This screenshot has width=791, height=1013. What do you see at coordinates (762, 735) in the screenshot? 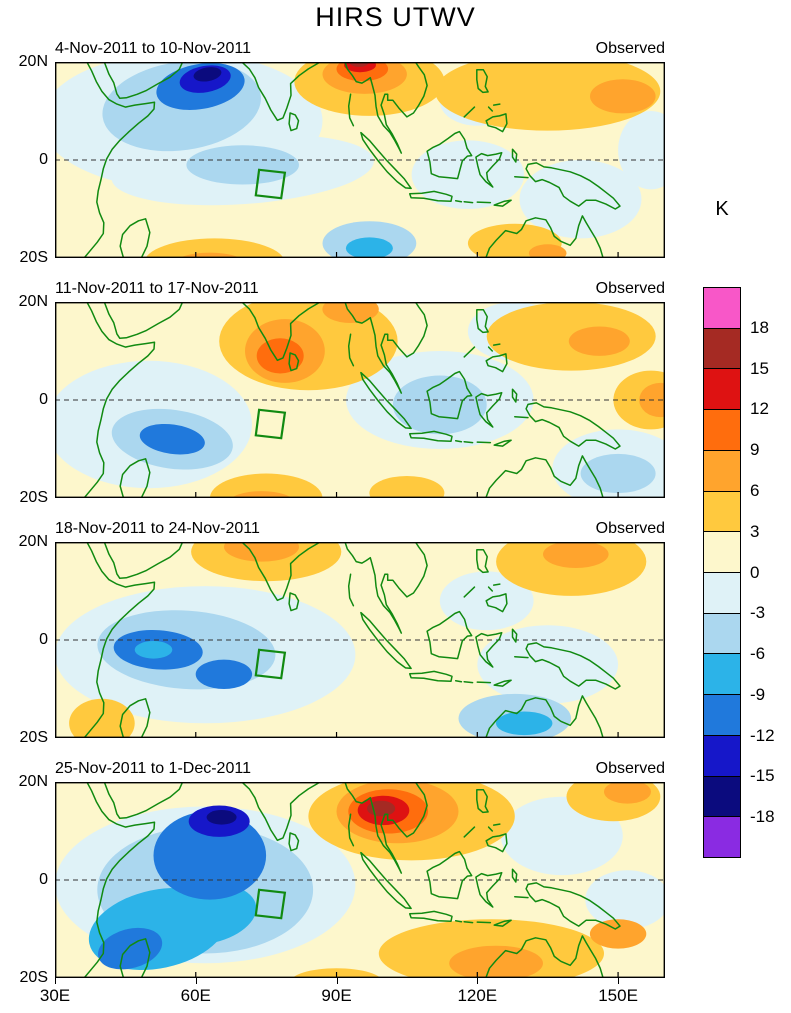
I see `colorbar-tick-label: -12` at bounding box center [762, 735].